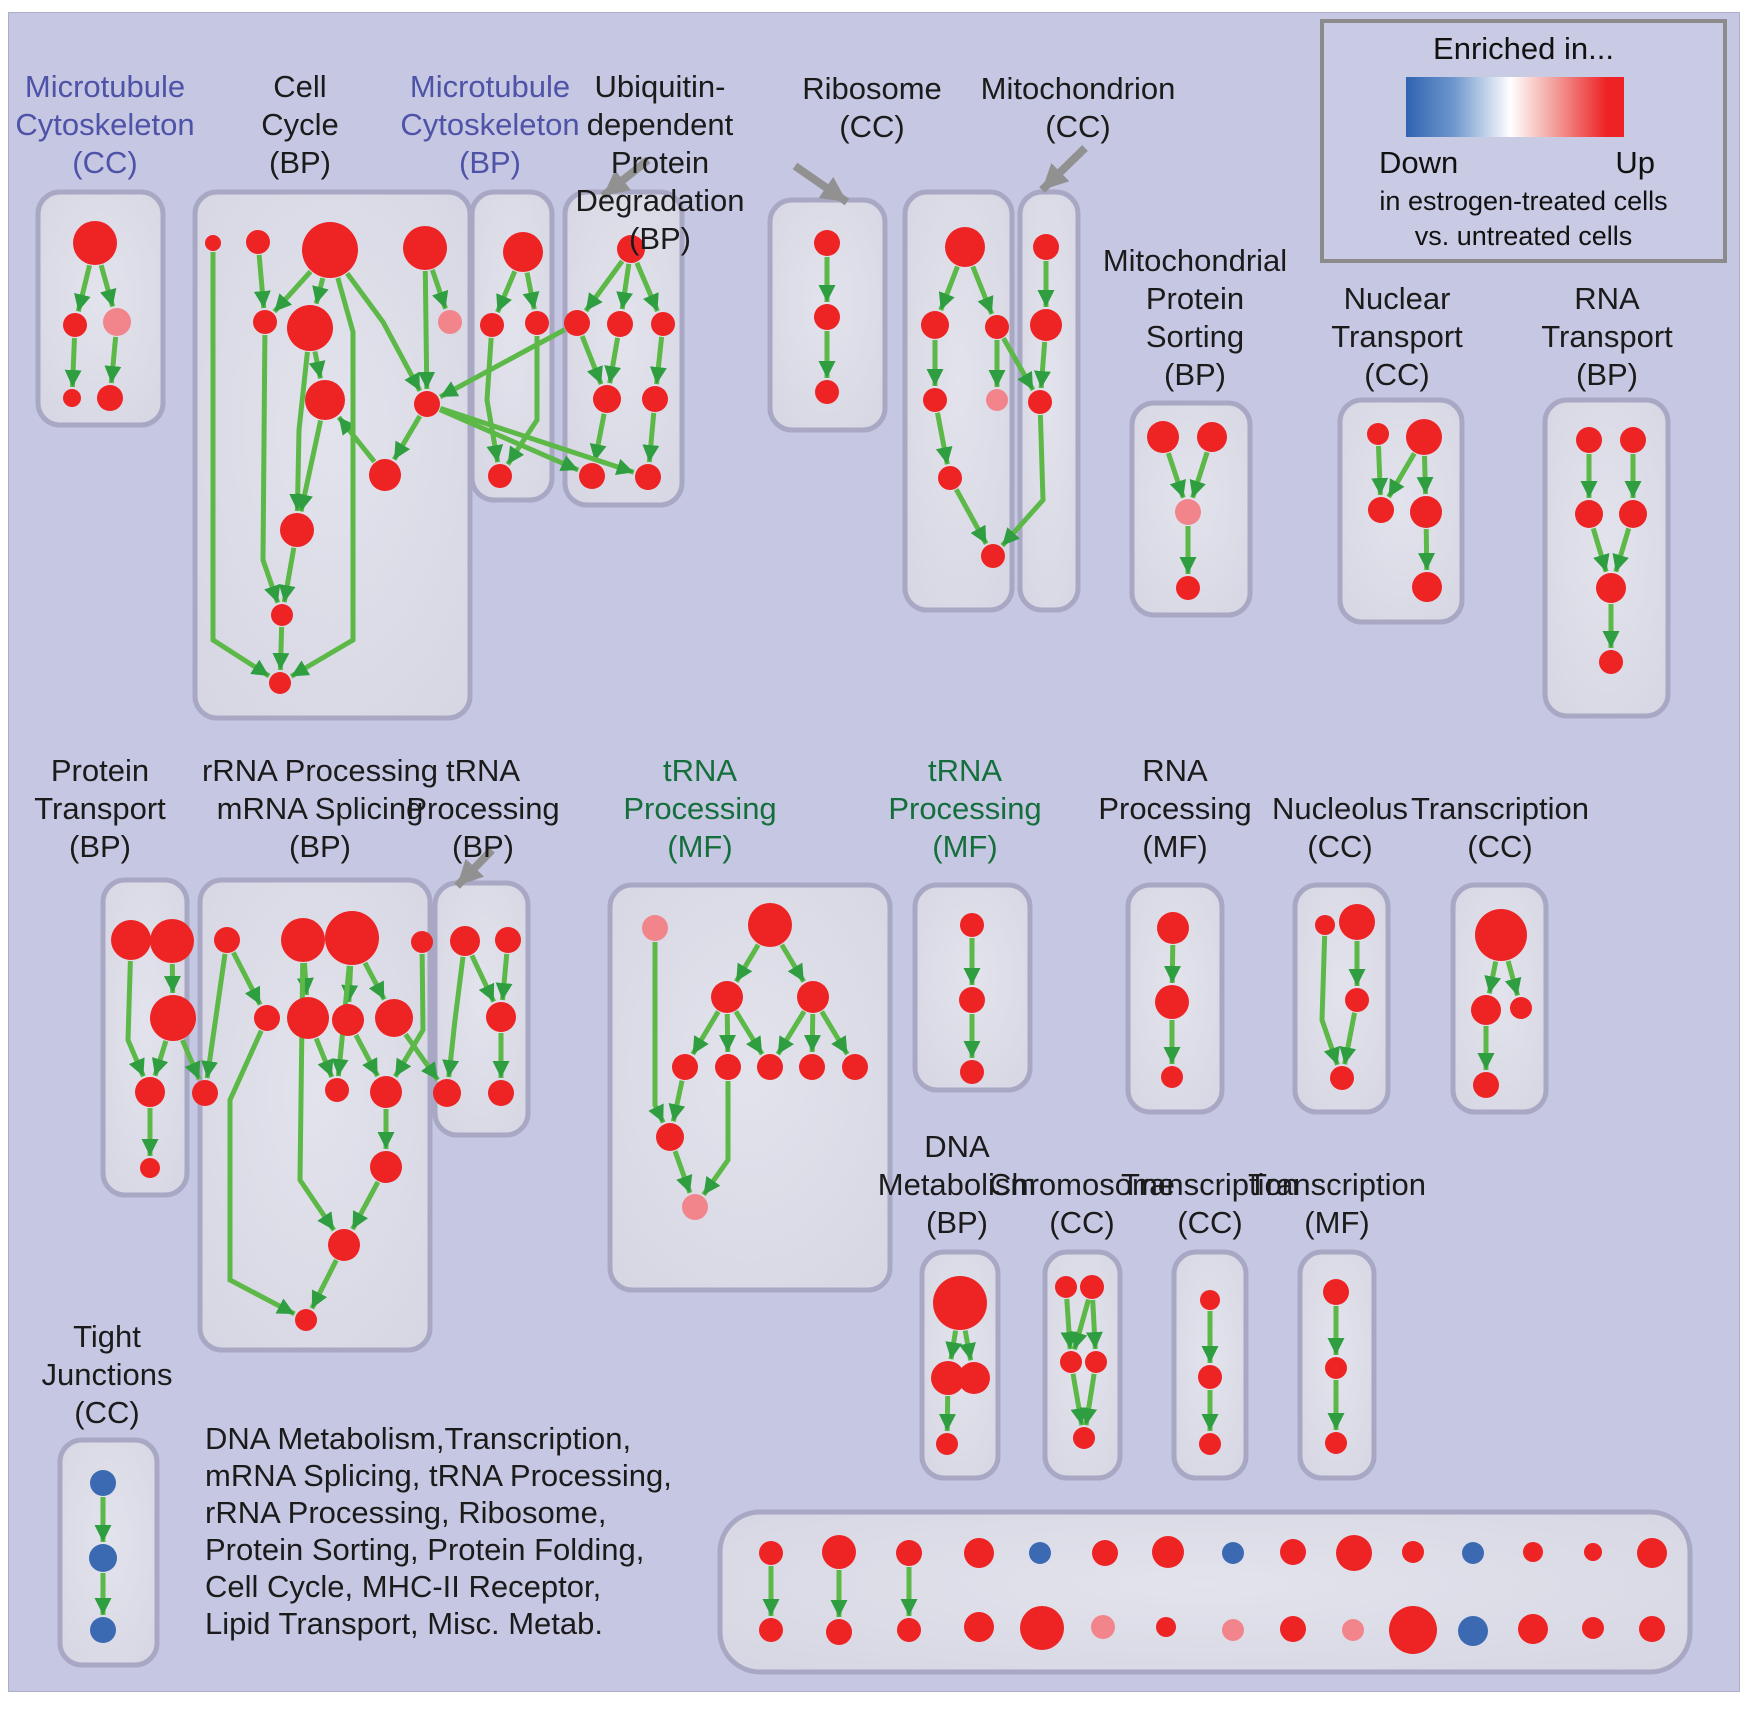  What do you see at coordinates (300, 124) in the screenshot?
I see `cluster-label-cell-cycle: Cell Cycle (BP)` at bounding box center [300, 124].